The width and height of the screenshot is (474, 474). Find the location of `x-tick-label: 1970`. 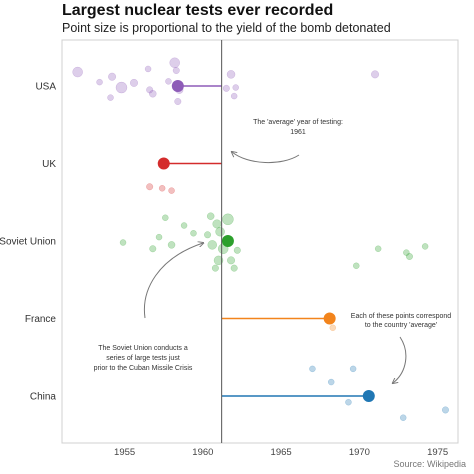

x-tick-label: 1970 is located at coordinates (359, 452).